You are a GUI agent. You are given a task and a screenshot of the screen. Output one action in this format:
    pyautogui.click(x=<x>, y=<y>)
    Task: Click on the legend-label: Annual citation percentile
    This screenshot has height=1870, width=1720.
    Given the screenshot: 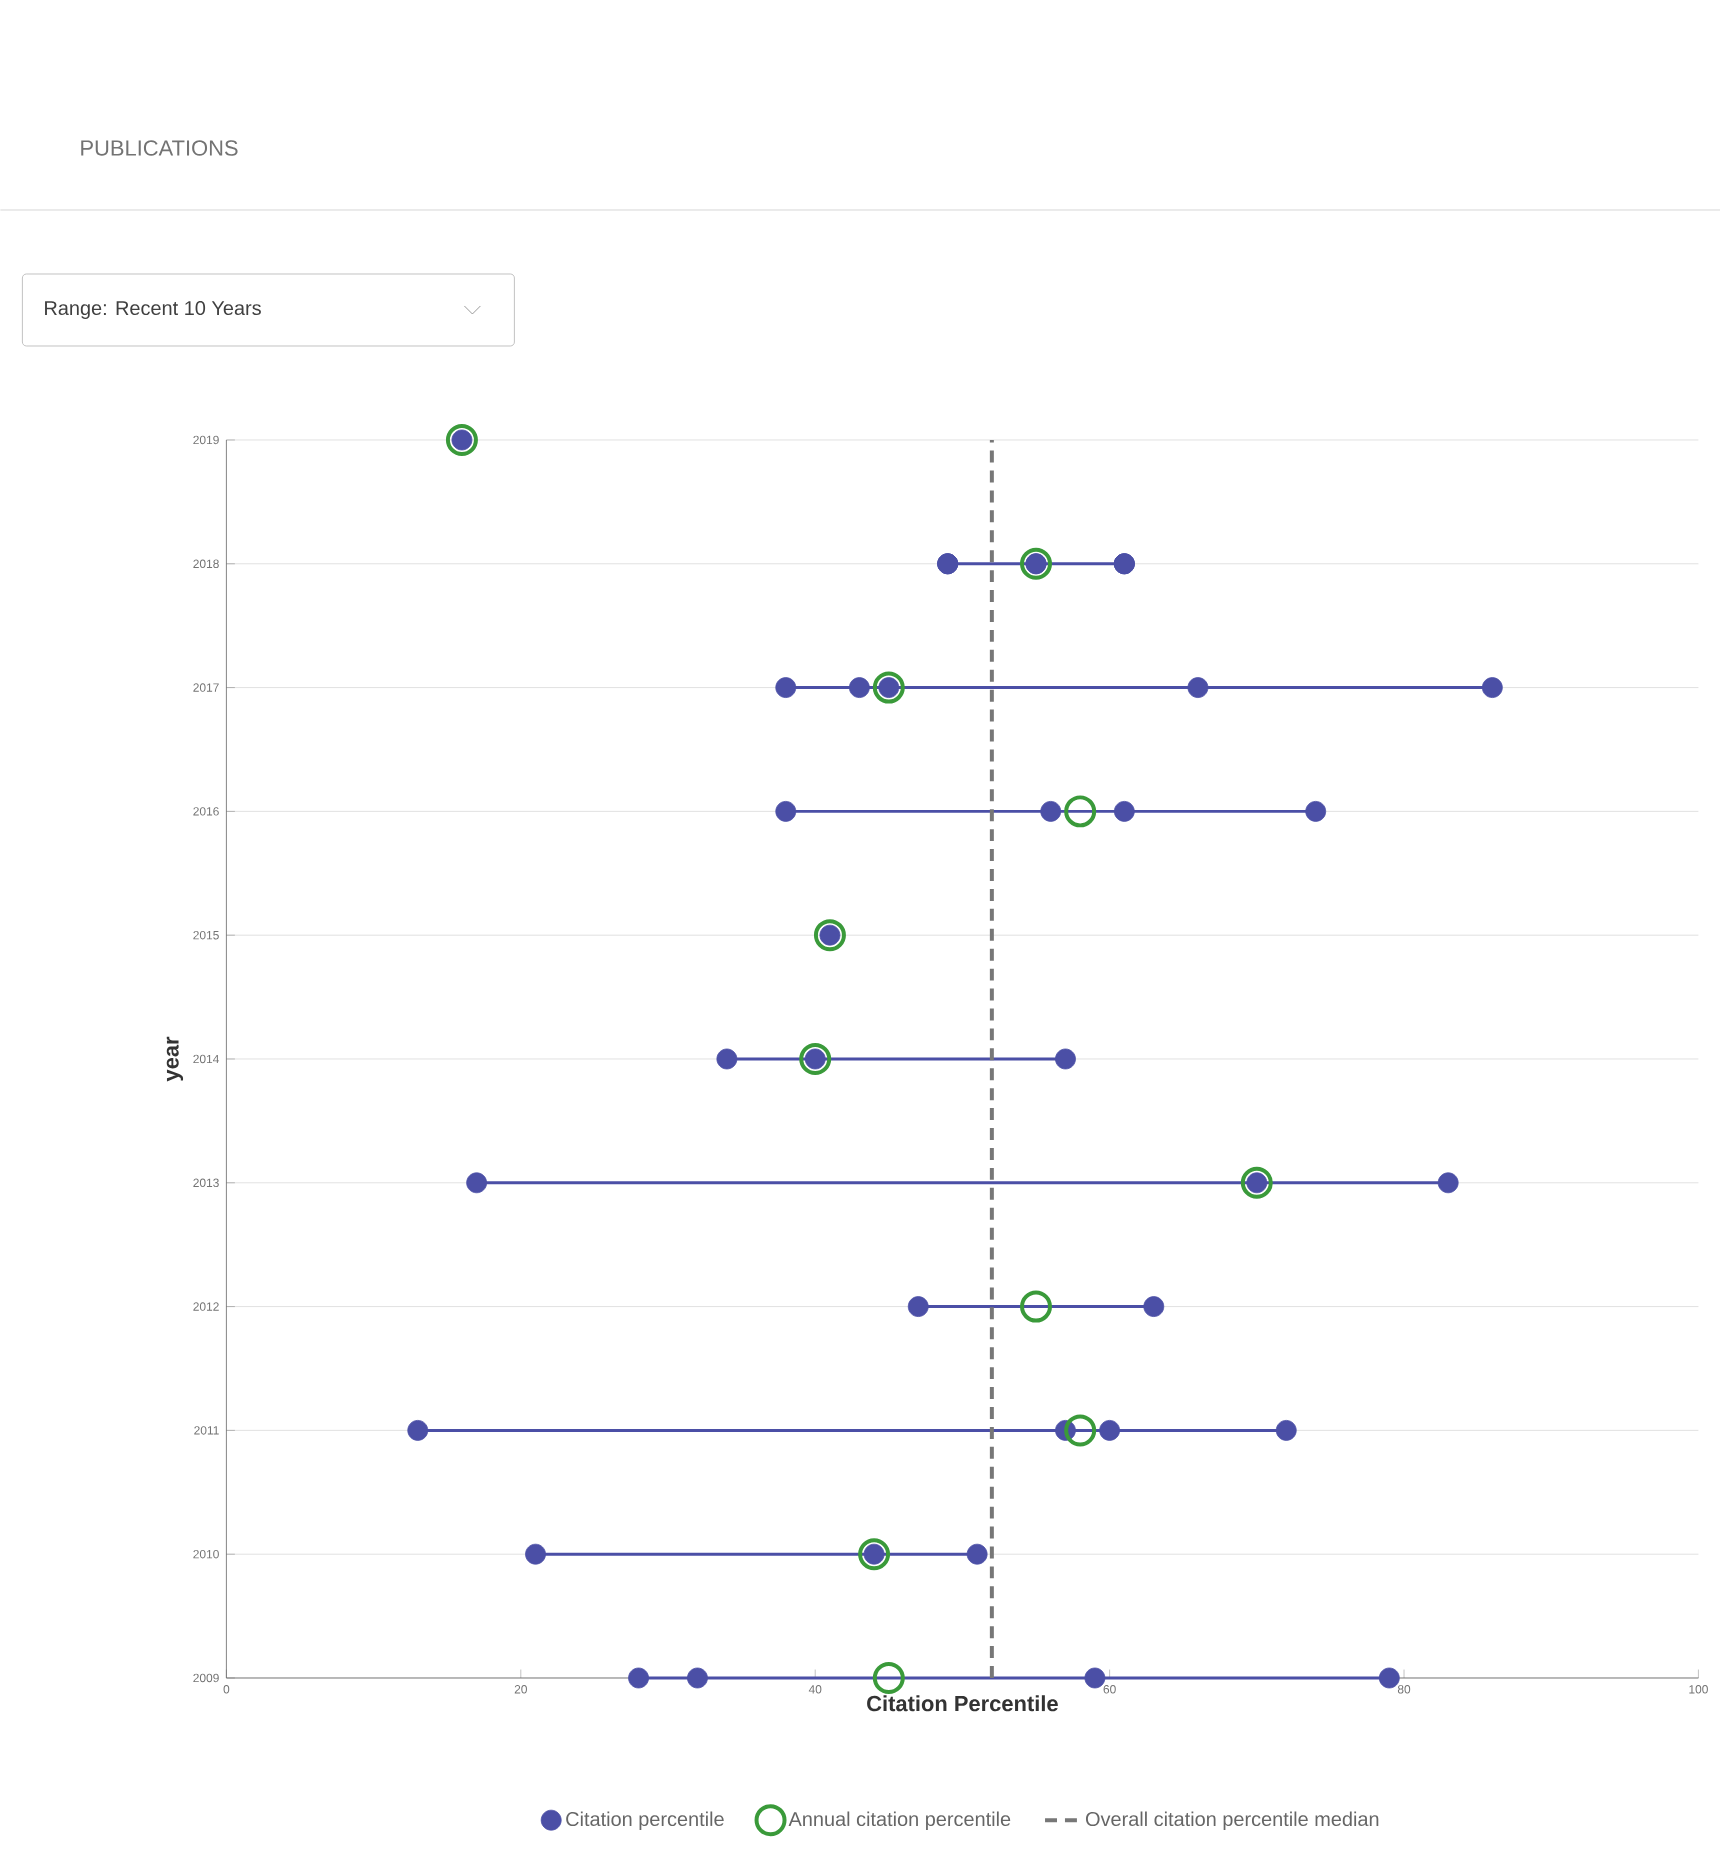 What is the action you would take?
    pyautogui.click(x=899, y=1821)
    